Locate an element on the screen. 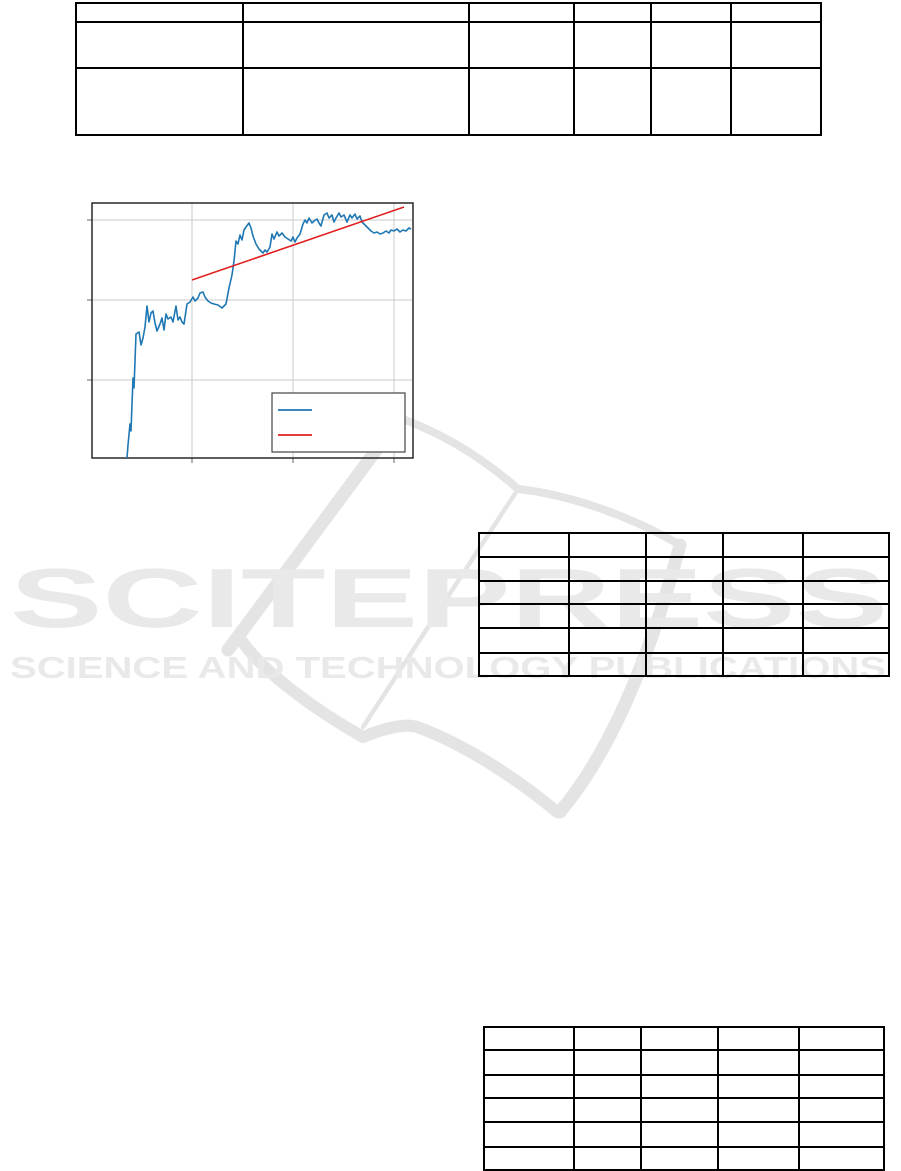  chart-legend is located at coordinates (338, 422).